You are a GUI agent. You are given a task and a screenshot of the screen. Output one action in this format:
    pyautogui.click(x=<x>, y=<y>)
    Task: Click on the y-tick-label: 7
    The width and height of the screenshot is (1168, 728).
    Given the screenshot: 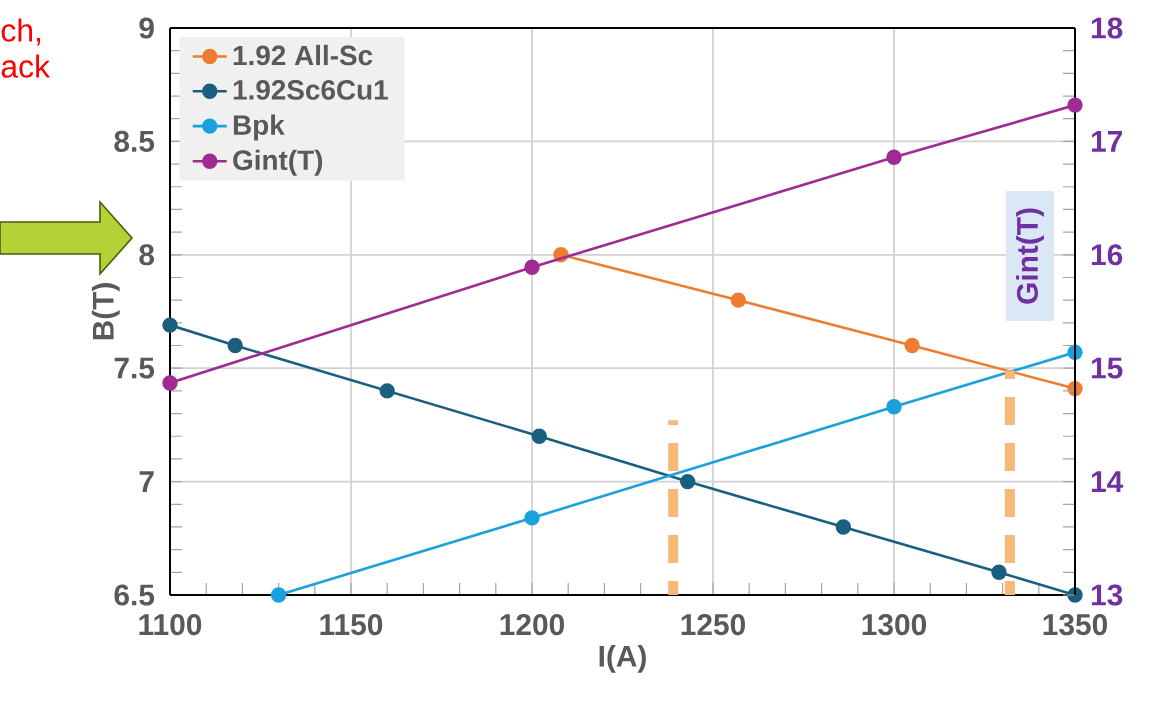 What is the action you would take?
    pyautogui.click(x=146, y=481)
    